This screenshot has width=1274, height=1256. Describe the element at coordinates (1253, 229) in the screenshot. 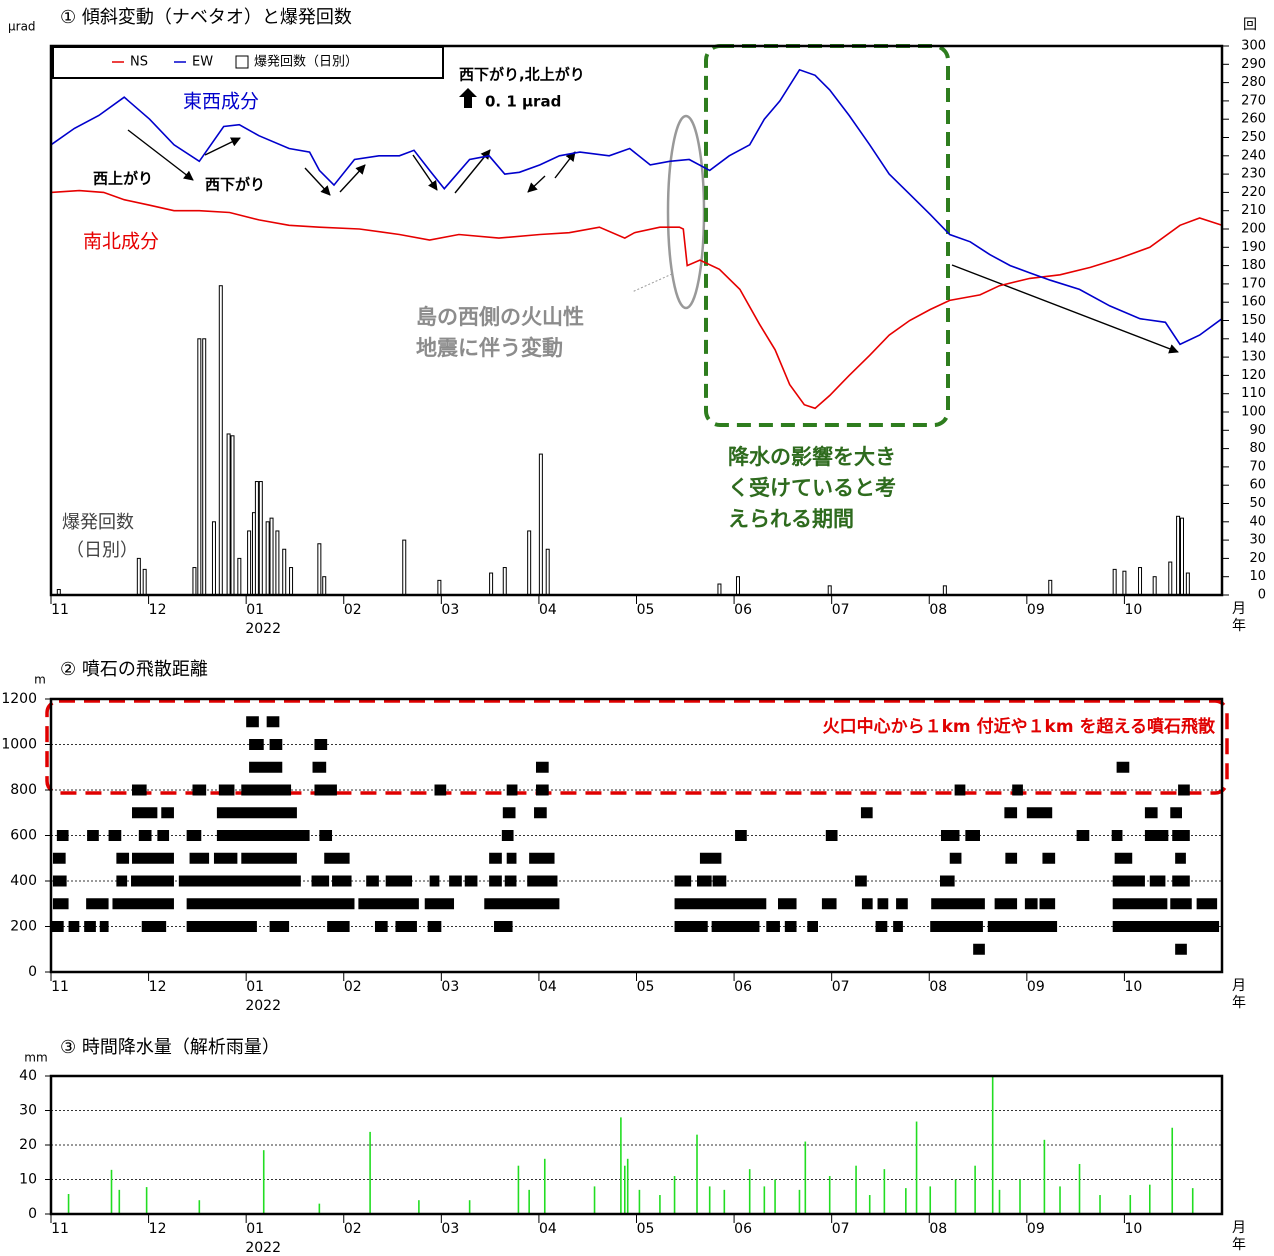

I see `y2-tick-label: 200` at that location.